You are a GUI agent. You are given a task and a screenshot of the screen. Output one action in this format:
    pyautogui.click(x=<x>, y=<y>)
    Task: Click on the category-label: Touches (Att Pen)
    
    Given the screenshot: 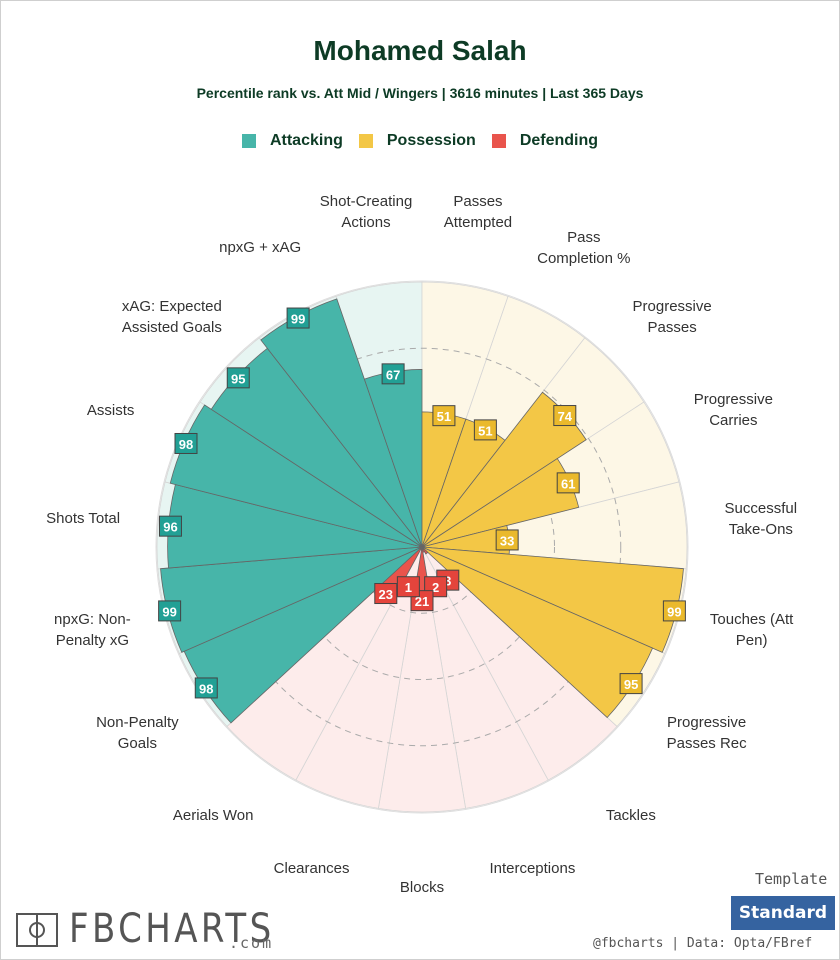 What is the action you would take?
    pyautogui.click(x=751, y=630)
    